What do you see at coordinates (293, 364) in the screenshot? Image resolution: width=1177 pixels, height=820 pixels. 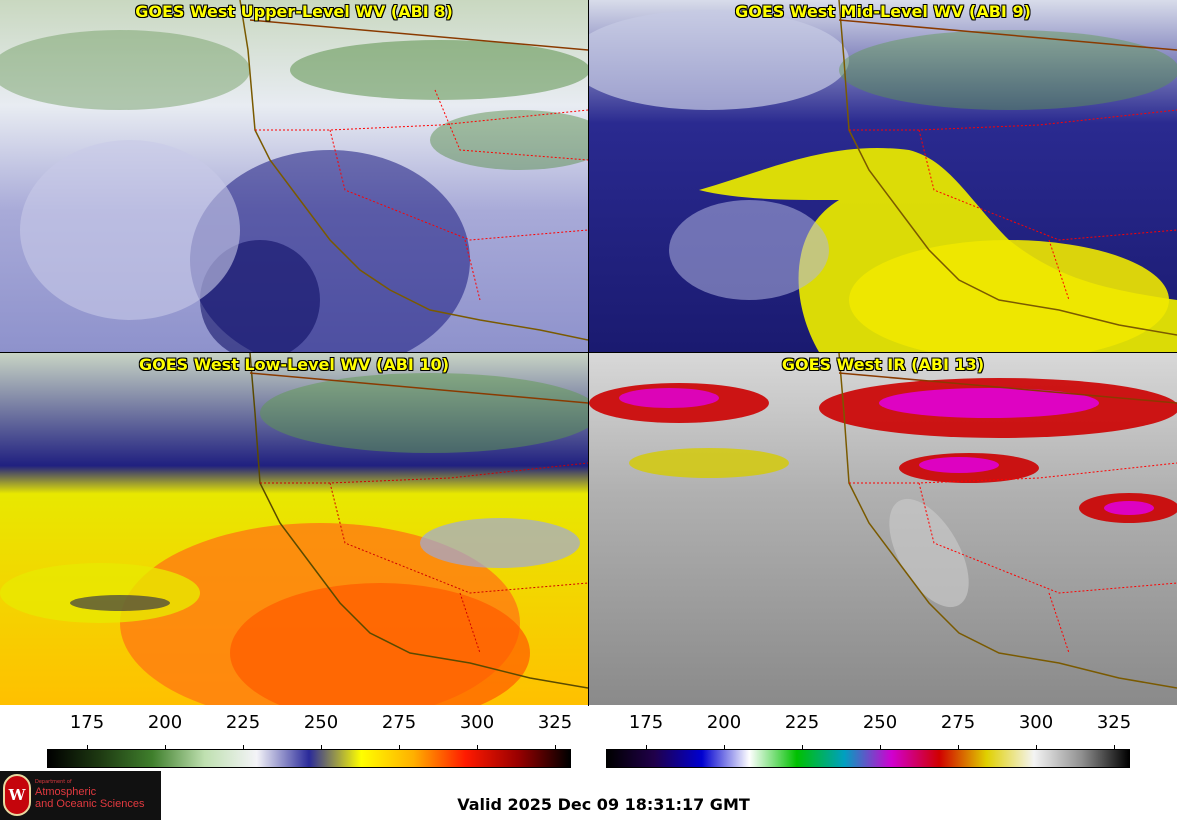 I see `panel-title: GOES West Low-Level WV (ABI 10)` at bounding box center [293, 364].